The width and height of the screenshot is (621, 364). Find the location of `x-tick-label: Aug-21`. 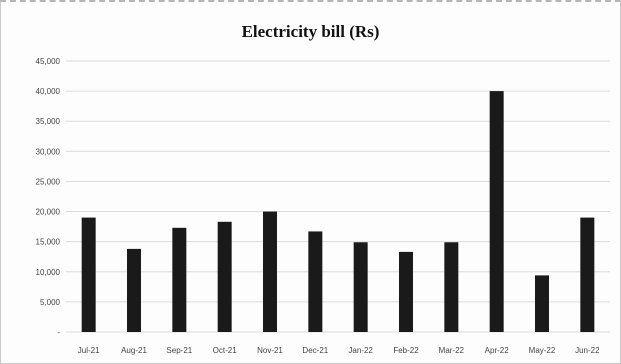

x-tick-label: Aug-21 is located at coordinates (134, 350).